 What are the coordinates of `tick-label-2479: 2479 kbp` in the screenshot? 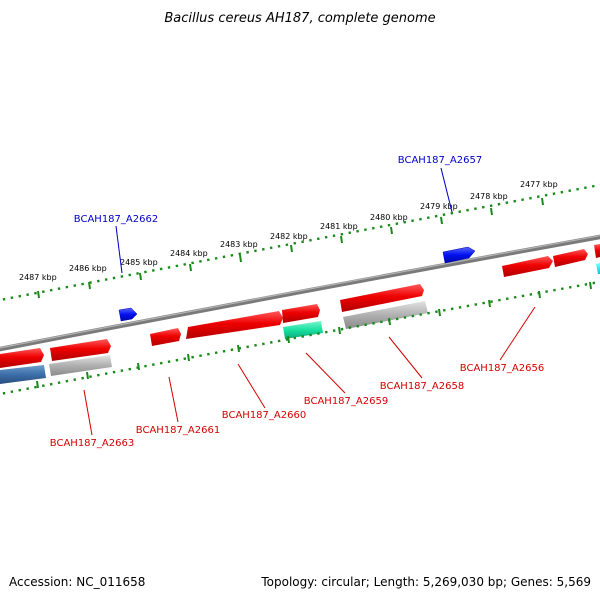 It's located at (439, 206).